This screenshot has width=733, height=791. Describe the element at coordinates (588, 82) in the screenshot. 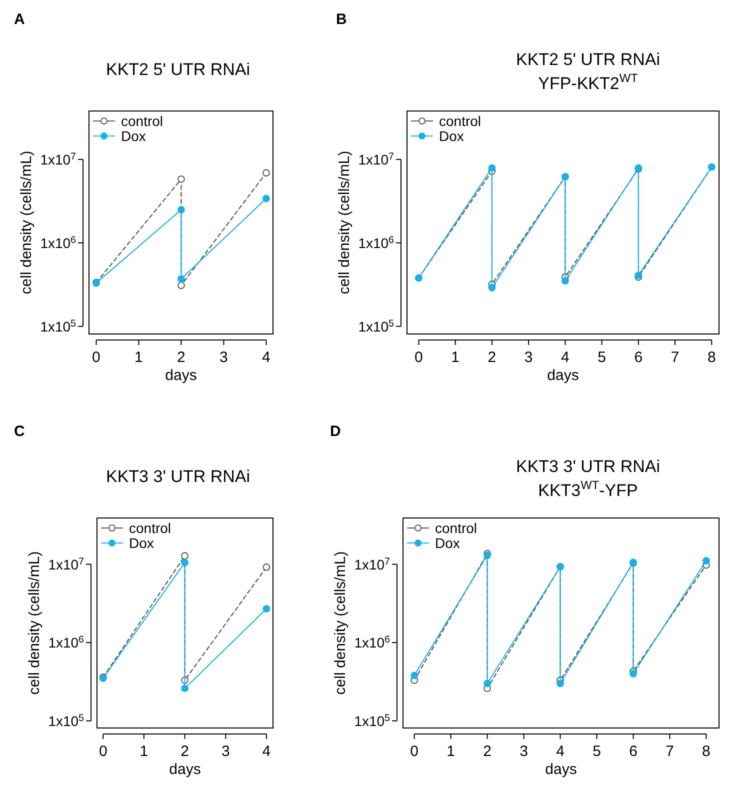

I see `chart-subtitle: YFP-KKT2$^{WT}$` at that location.